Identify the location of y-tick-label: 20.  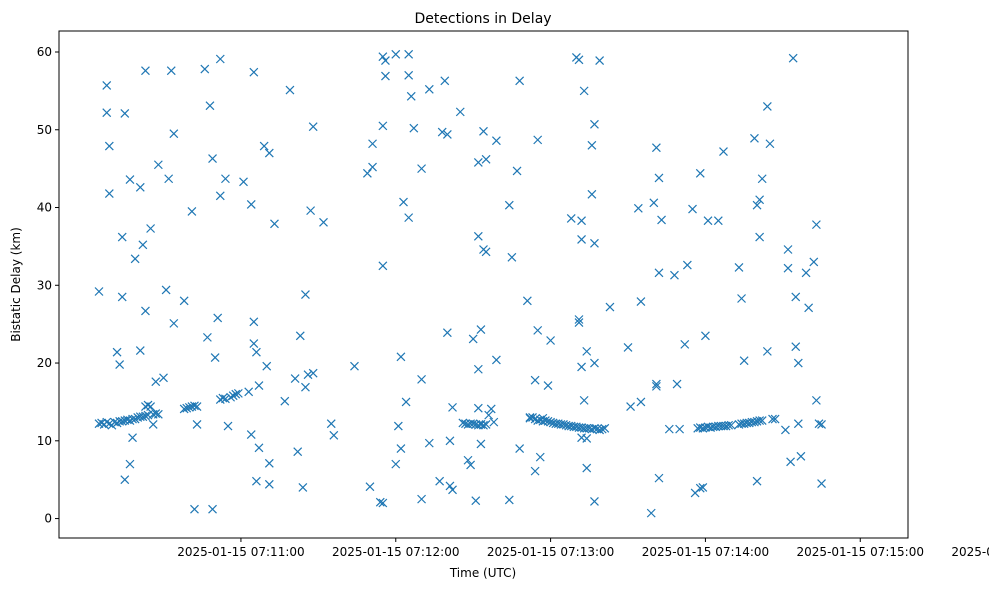
(44, 363).